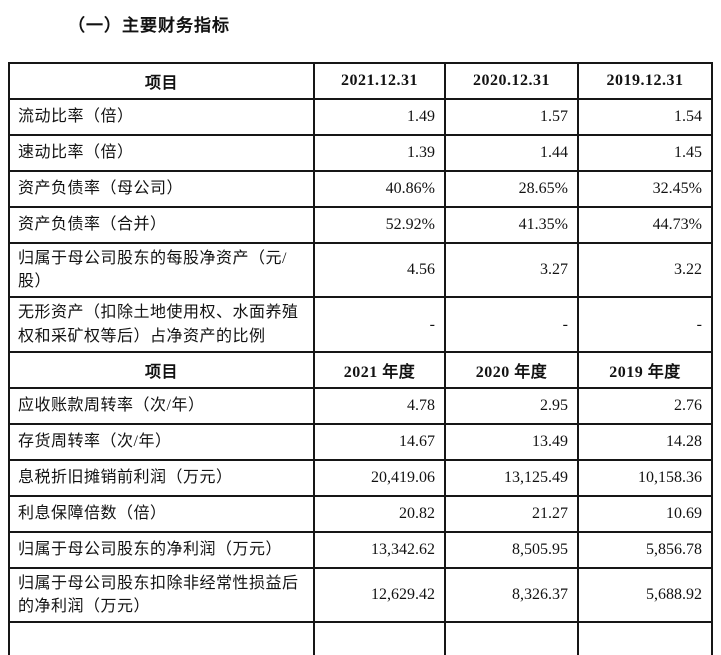 Image resolution: width=721 pixels, height=655 pixels. Describe the element at coordinates (511, 441) in the screenshot. I see `cell-value: 13.49` at that location.